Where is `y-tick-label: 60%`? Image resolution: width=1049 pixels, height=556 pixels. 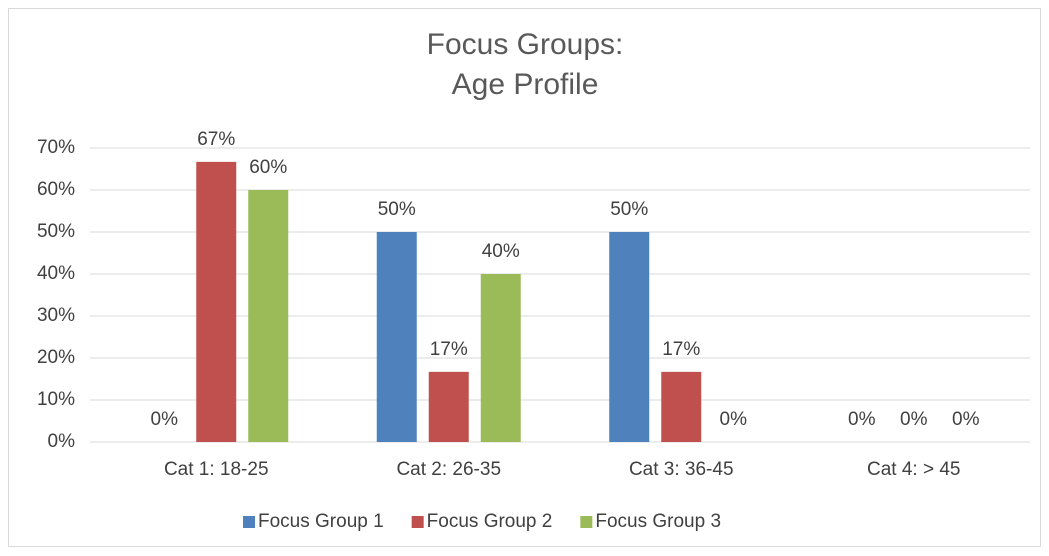
y-tick-label: 60% is located at coordinates (56, 189).